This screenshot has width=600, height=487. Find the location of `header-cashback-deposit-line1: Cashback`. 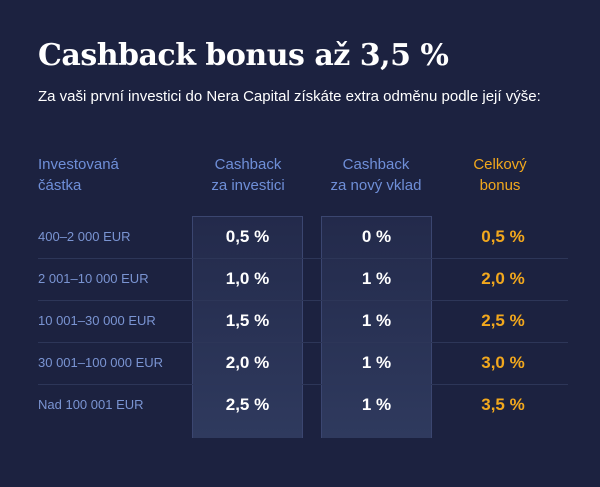

header-cashback-deposit-line1: Cashback is located at coordinates (376, 164).